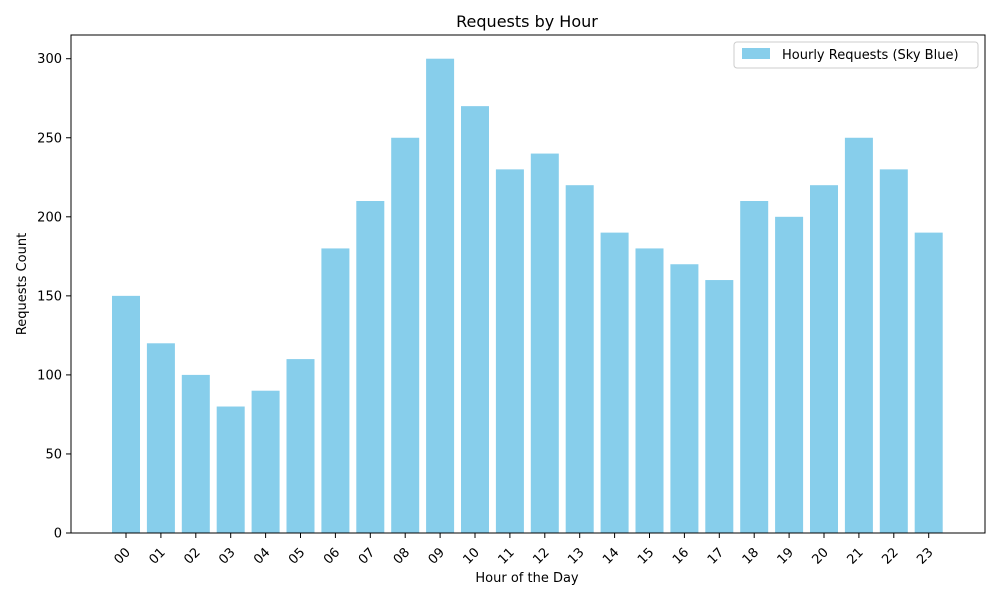 The height and width of the screenshot is (600, 1000). What do you see at coordinates (402, 556) in the screenshot?
I see `x-tick-label: 08` at bounding box center [402, 556].